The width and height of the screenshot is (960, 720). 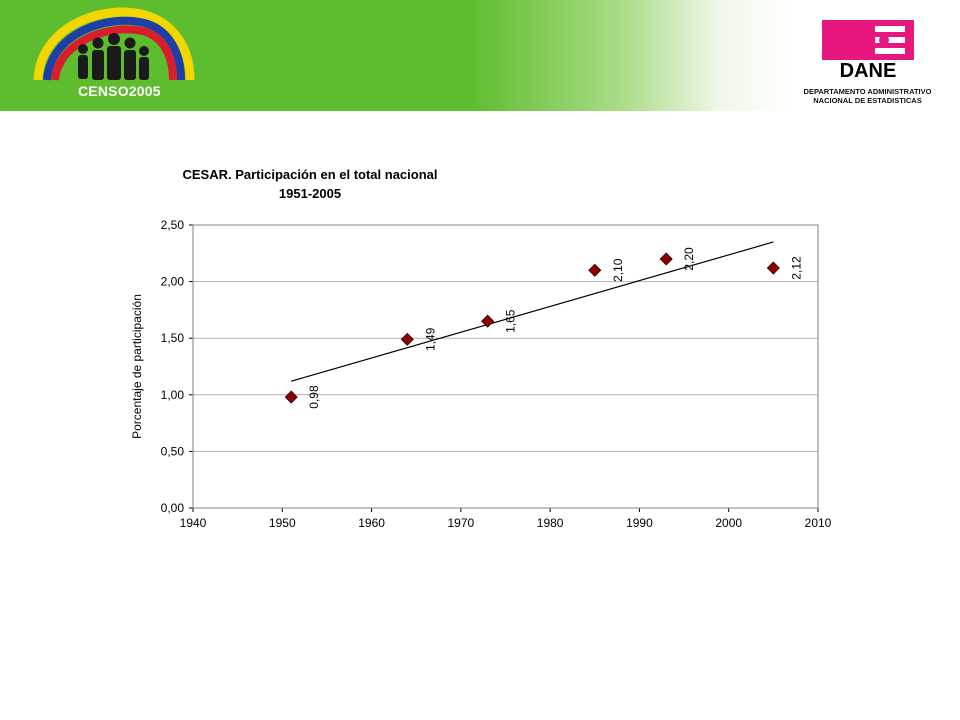 What do you see at coordinates (511, 321) in the screenshot?
I see `data-label: 1,65` at bounding box center [511, 321].